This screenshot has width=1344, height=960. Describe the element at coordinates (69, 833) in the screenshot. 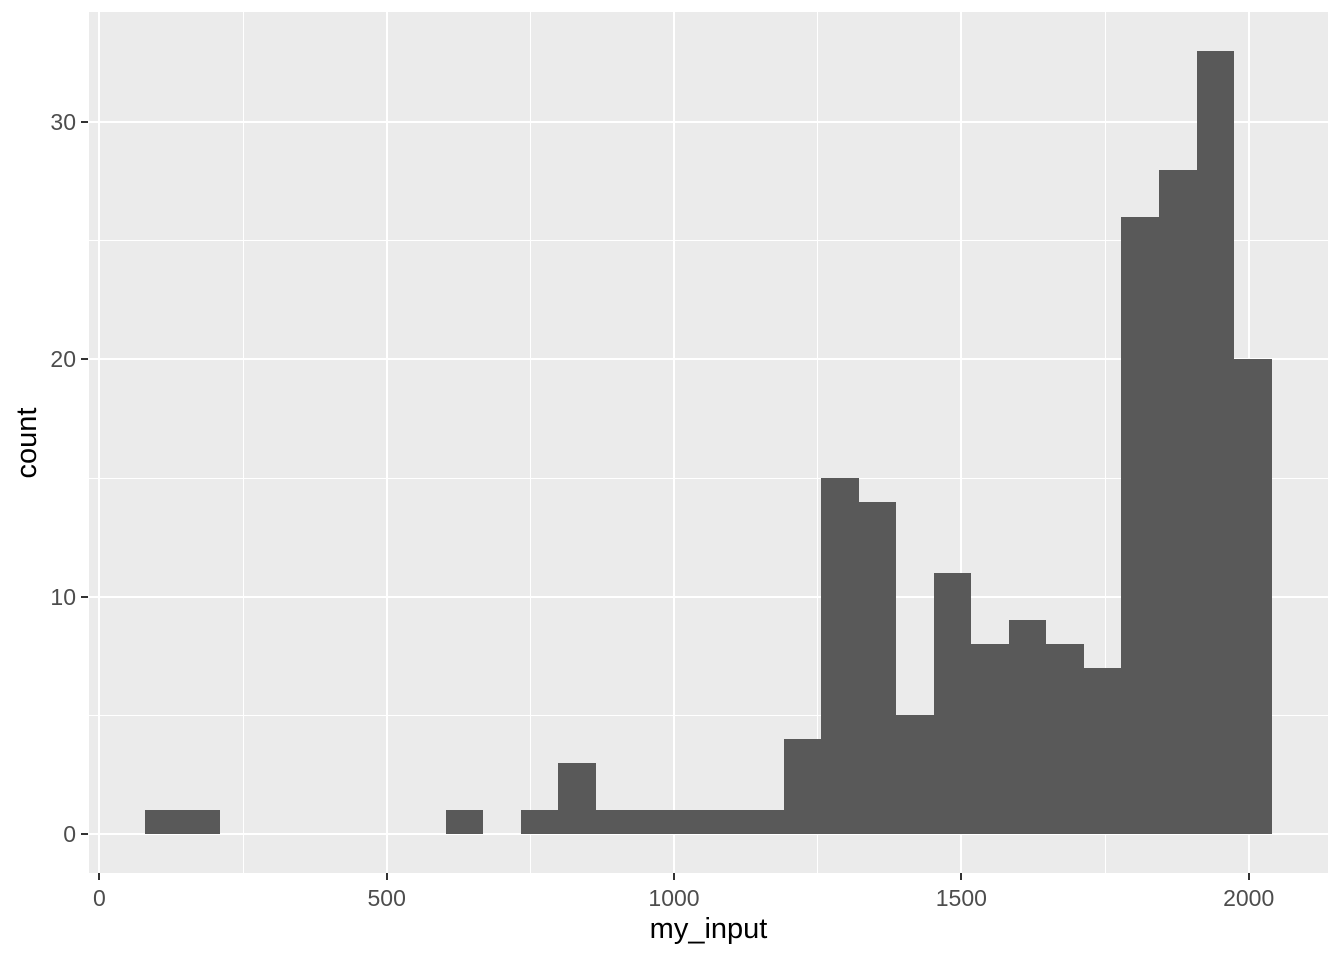

I see `y-axis-tick-label: 0` at that location.